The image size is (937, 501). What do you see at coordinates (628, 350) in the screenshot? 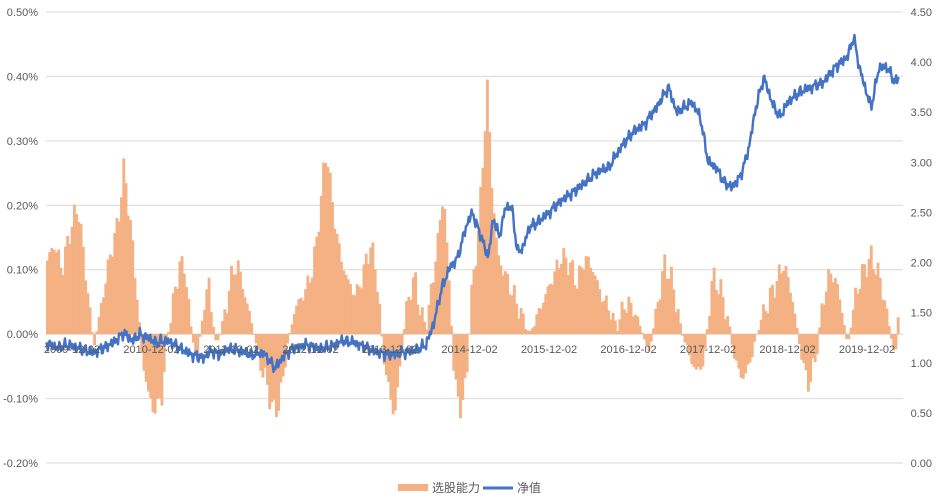
I see `x-tick-label: 2016-12-02` at bounding box center [628, 350].